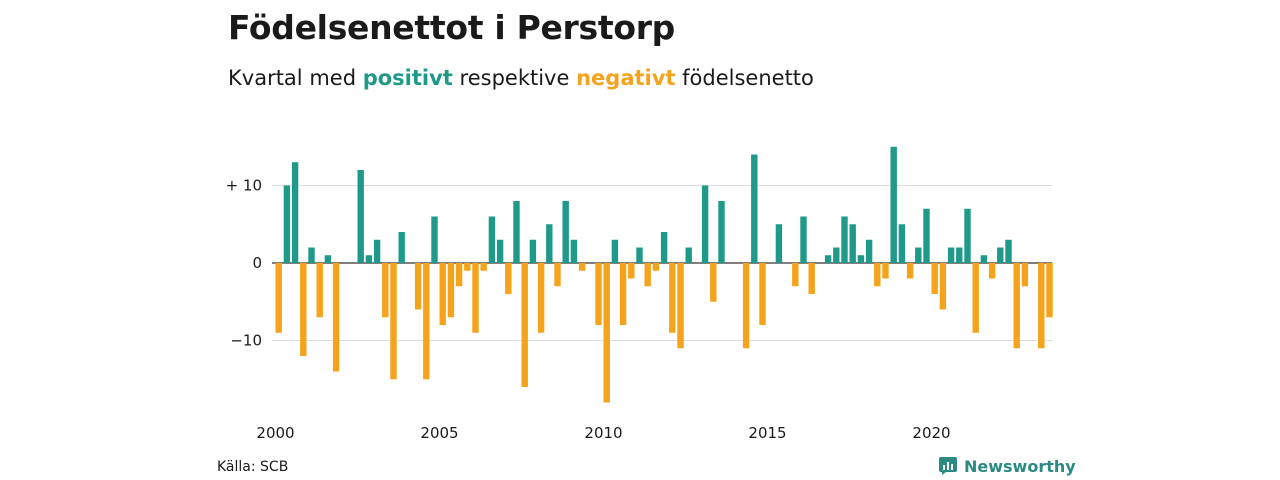 This screenshot has width=1280, height=480. I want to click on x-tick-label: 2020, so click(931, 433).